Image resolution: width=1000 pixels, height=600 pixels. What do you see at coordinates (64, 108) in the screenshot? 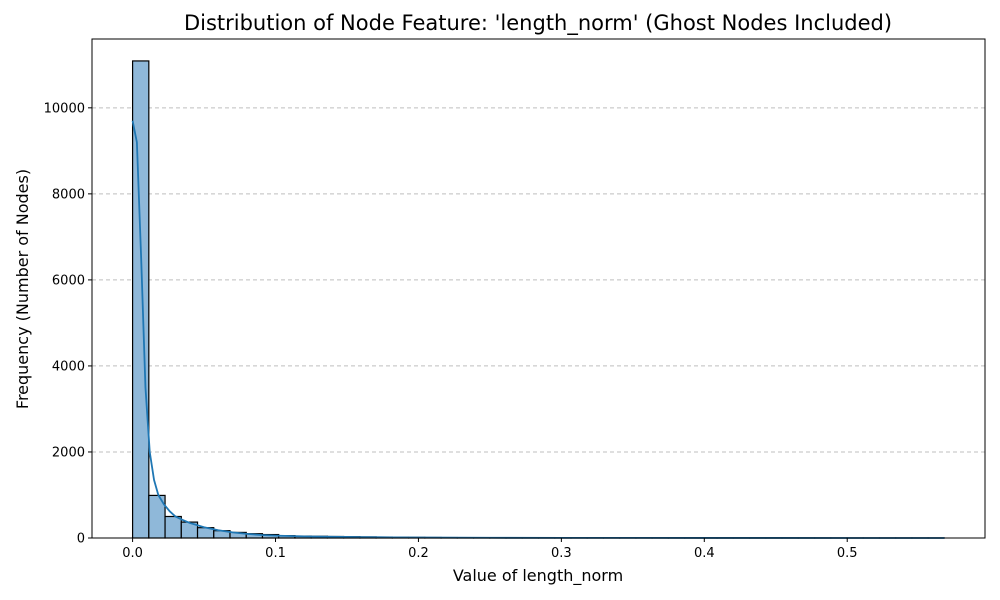
I see `y-tick-label: 10000` at bounding box center [64, 108].